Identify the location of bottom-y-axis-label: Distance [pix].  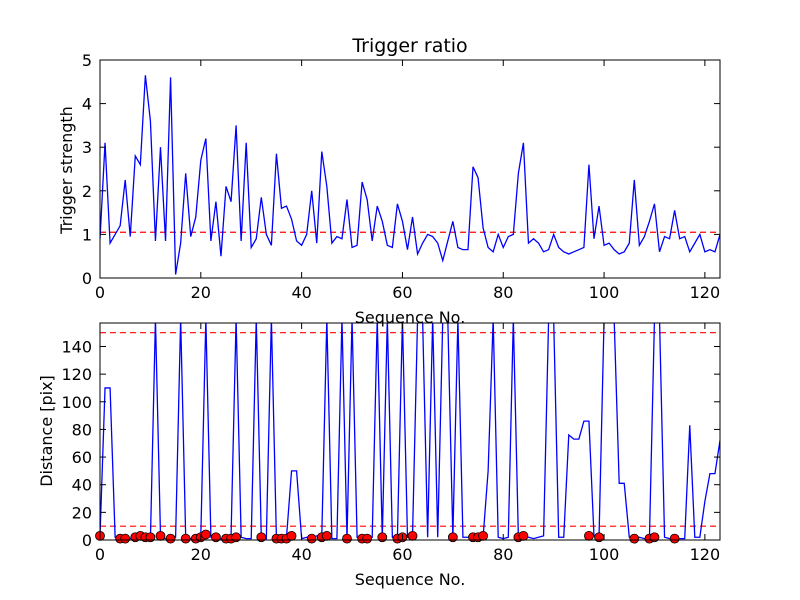
(46, 431).